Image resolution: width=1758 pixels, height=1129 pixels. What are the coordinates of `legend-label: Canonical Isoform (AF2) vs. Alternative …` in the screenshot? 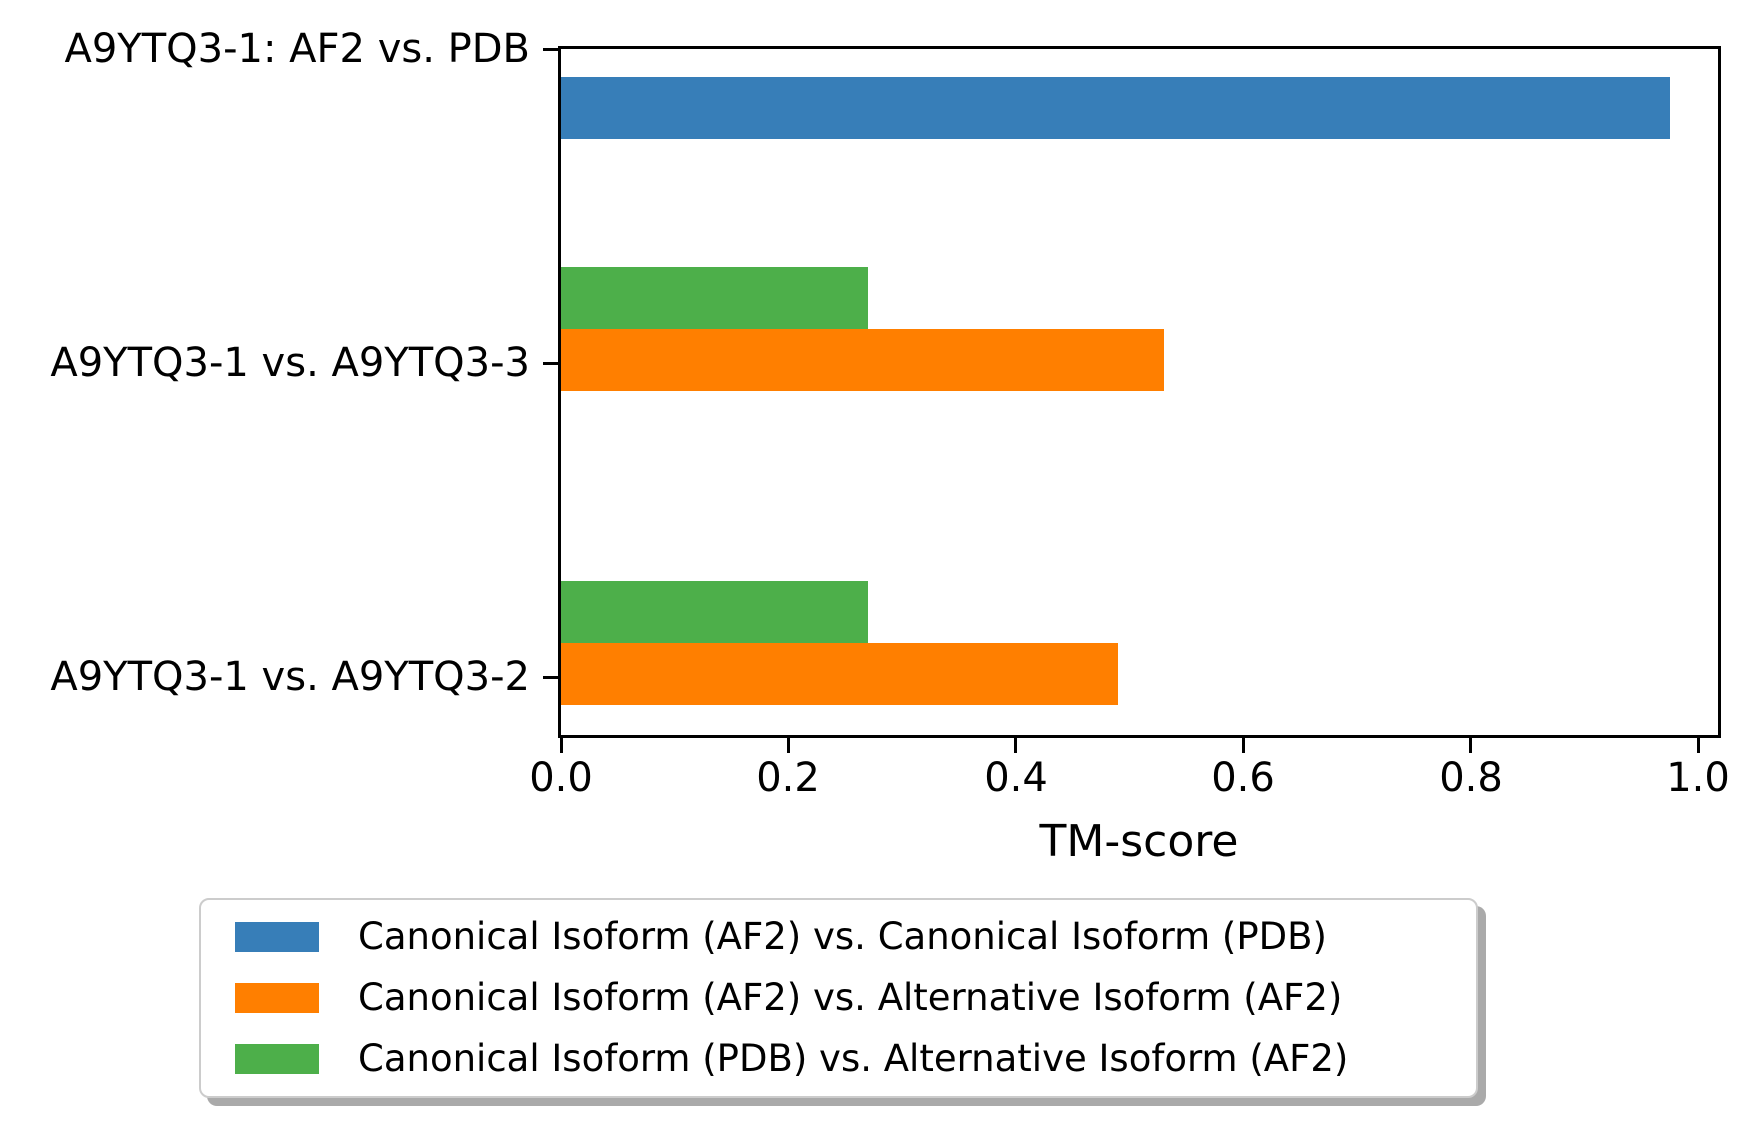 It's located at (850, 997).